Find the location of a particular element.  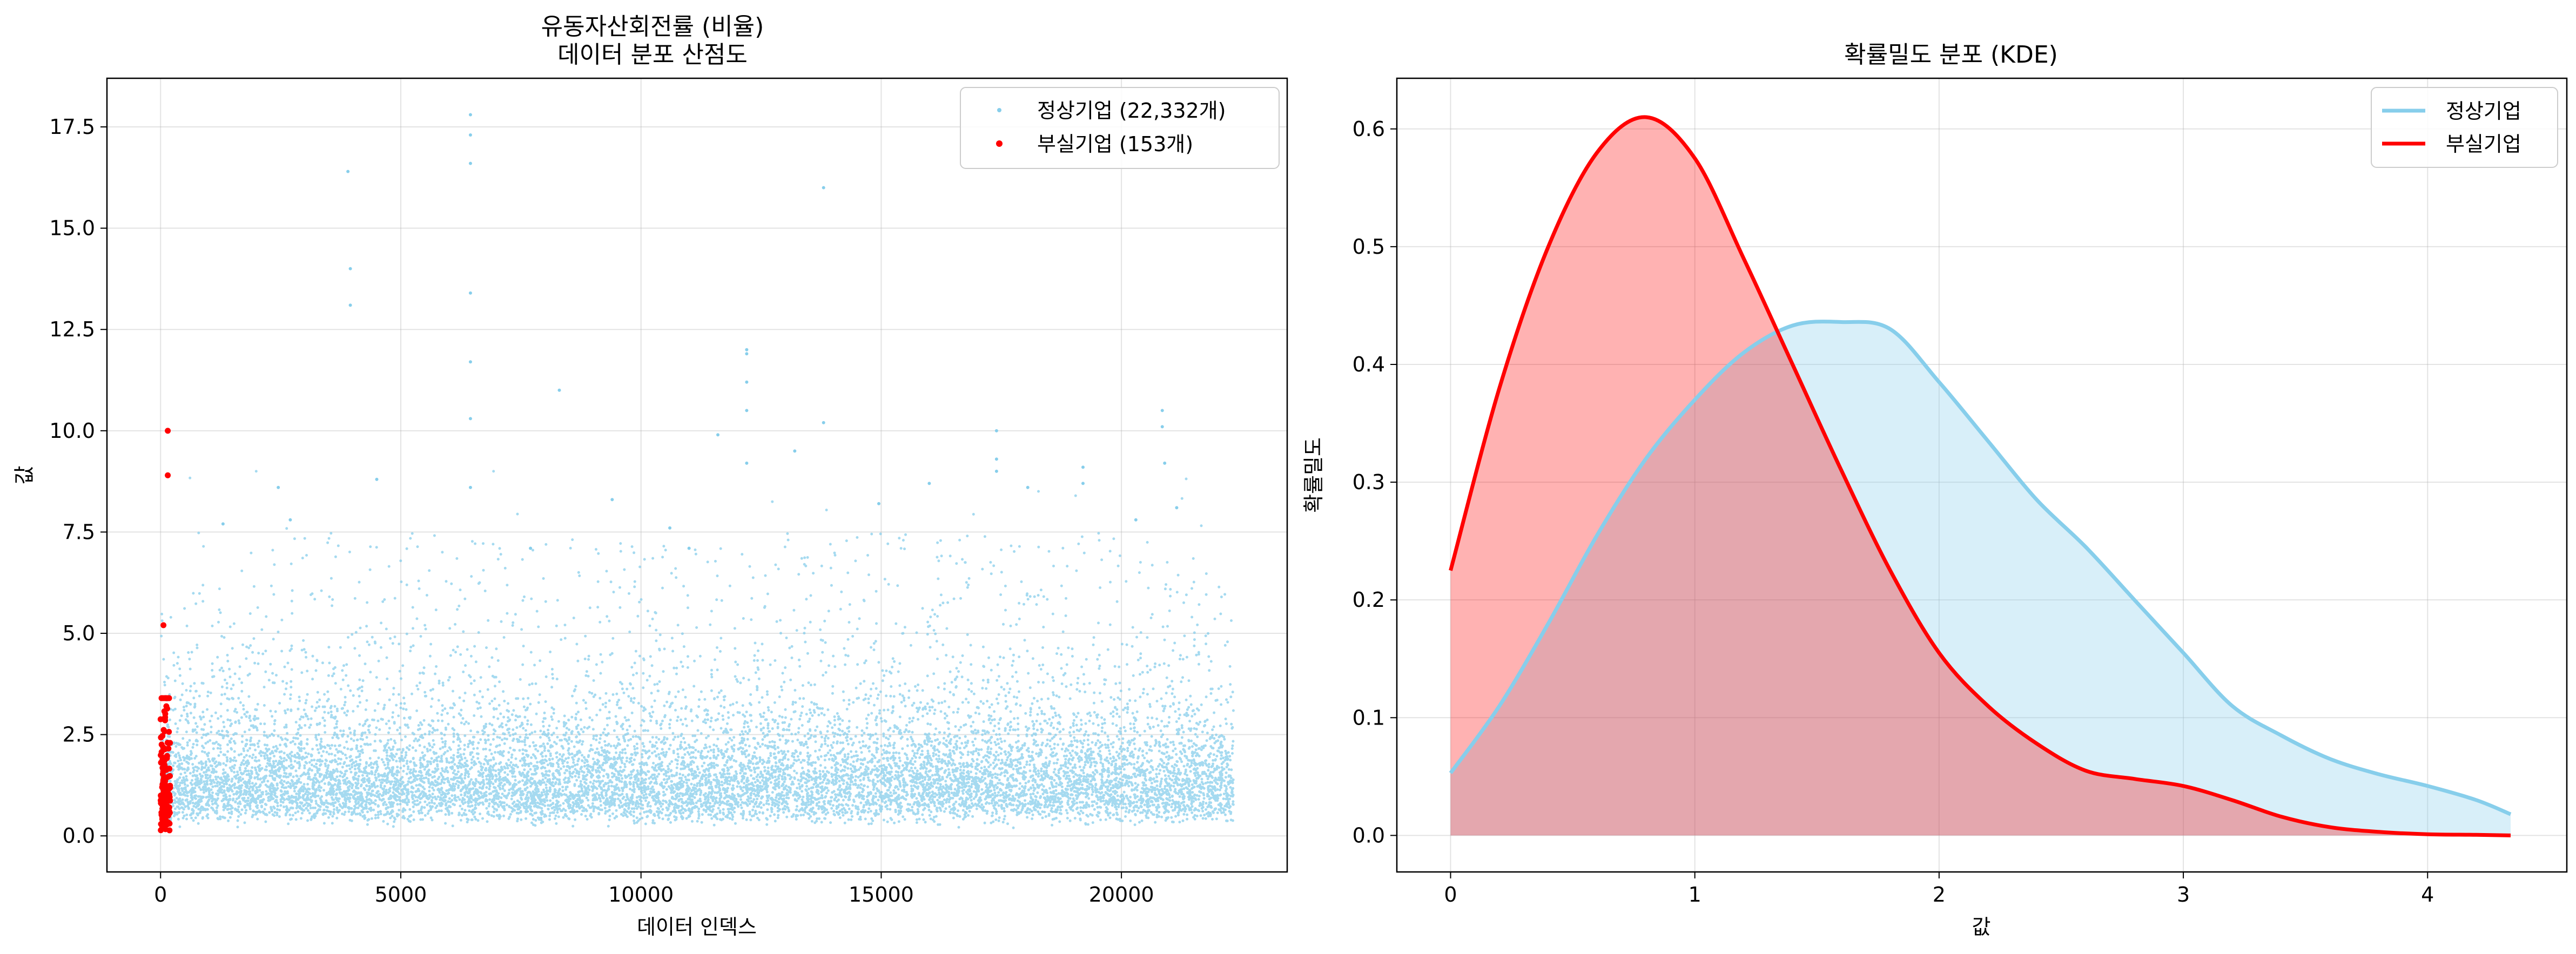

kde-x-tick-label: 1 is located at coordinates (1695, 894).